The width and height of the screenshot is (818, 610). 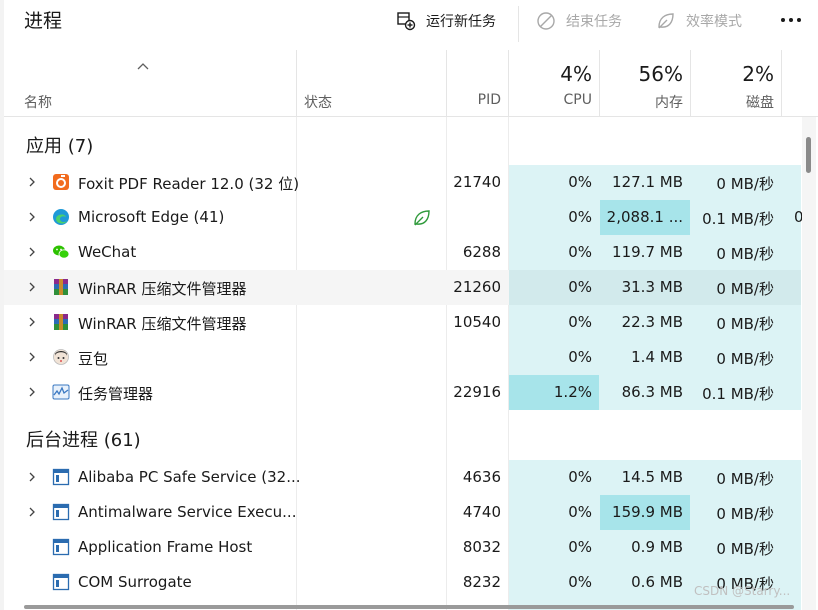 I want to click on process-pid: 21260, so click(x=477, y=287).